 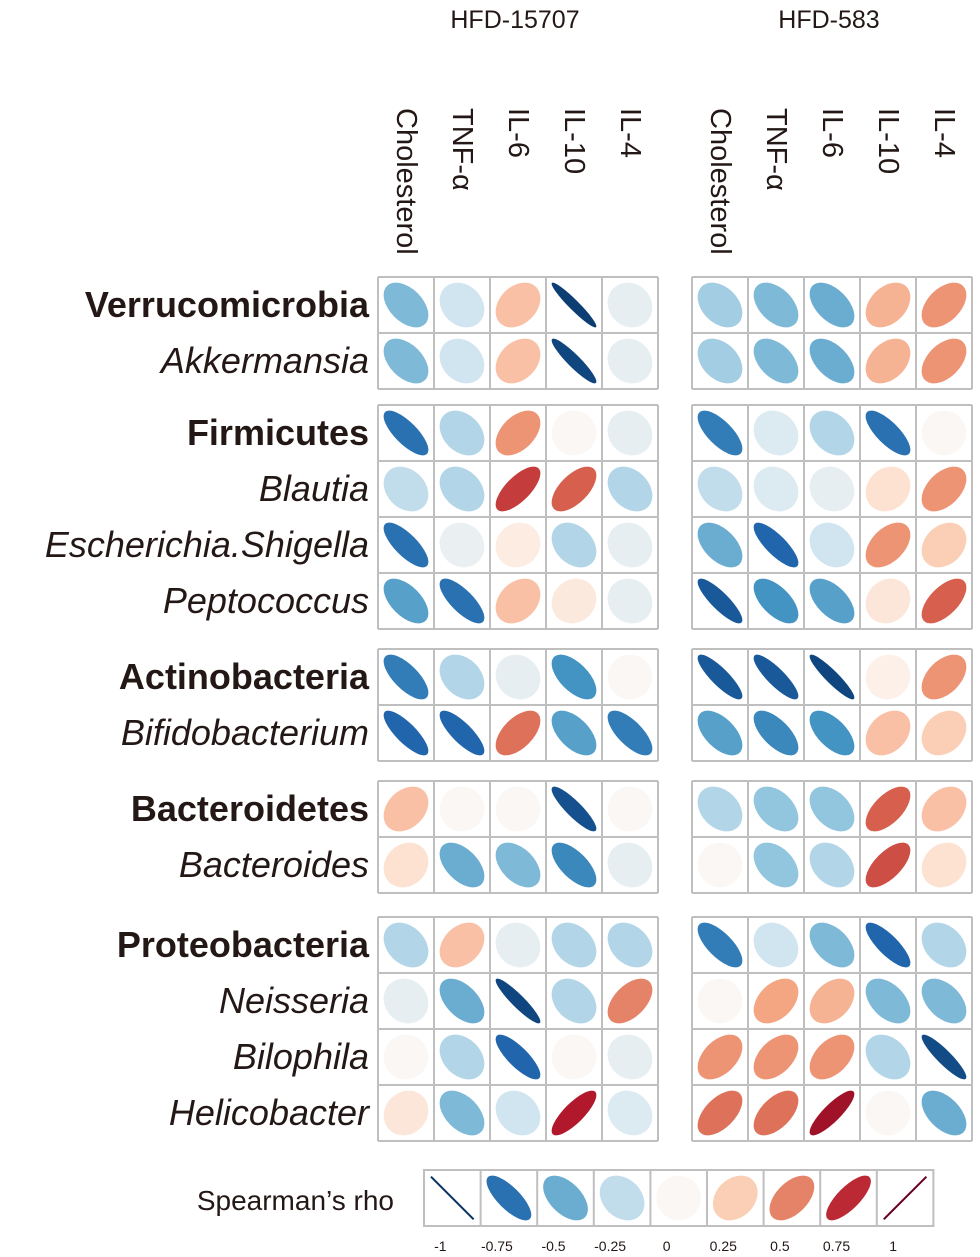 What do you see at coordinates (720, 677) in the screenshot?
I see `cell-hfd-583-actinobacteria-cholesterol` at bounding box center [720, 677].